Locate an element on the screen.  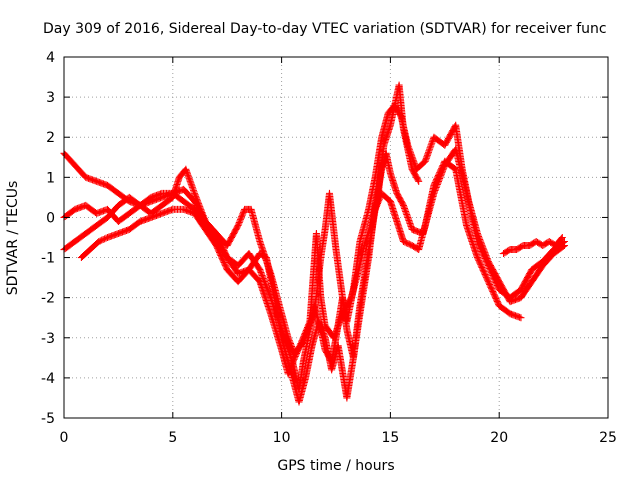
x-tick-label: 5 is located at coordinates (172, 438).